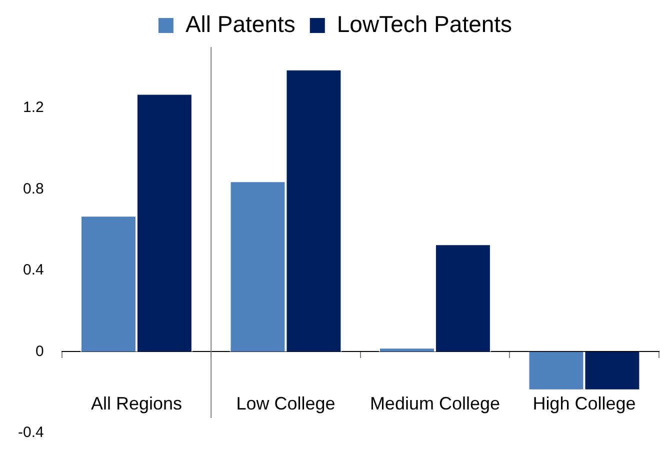 This screenshot has height=460, width=672. What do you see at coordinates (286, 404) in the screenshot?
I see `x-tick-label: Low College` at bounding box center [286, 404].